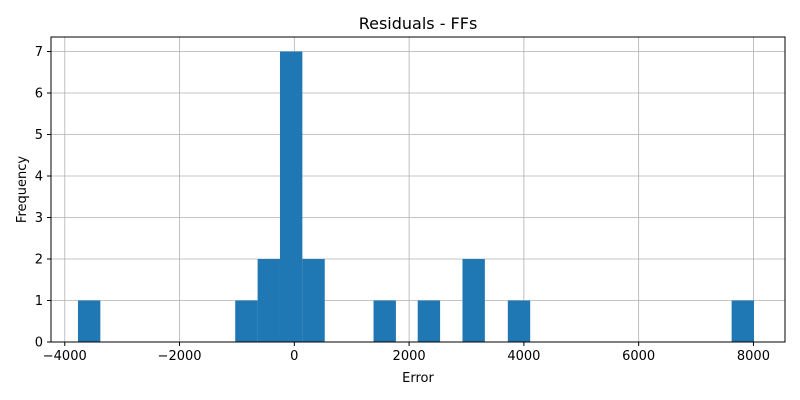  I want to click on y-axis-title: Frequency, so click(22, 189).